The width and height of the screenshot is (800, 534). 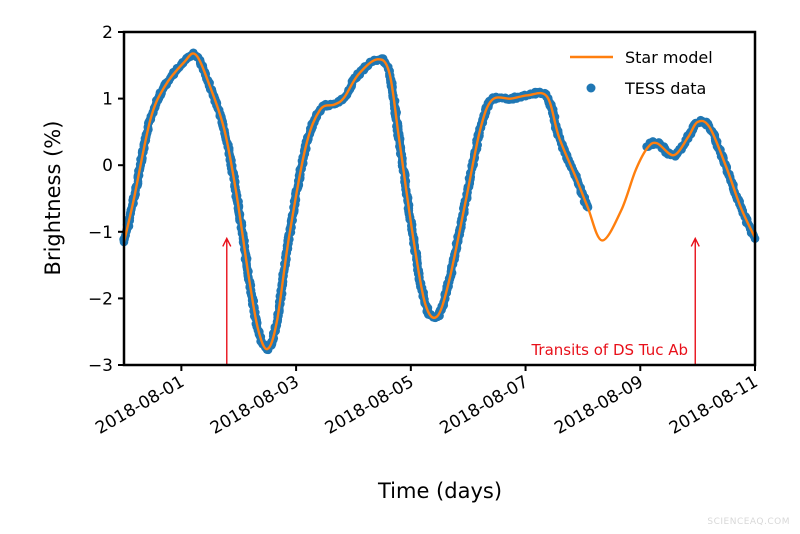 What do you see at coordinates (439, 491) in the screenshot?
I see `x-axis-label: Time (days)` at bounding box center [439, 491].